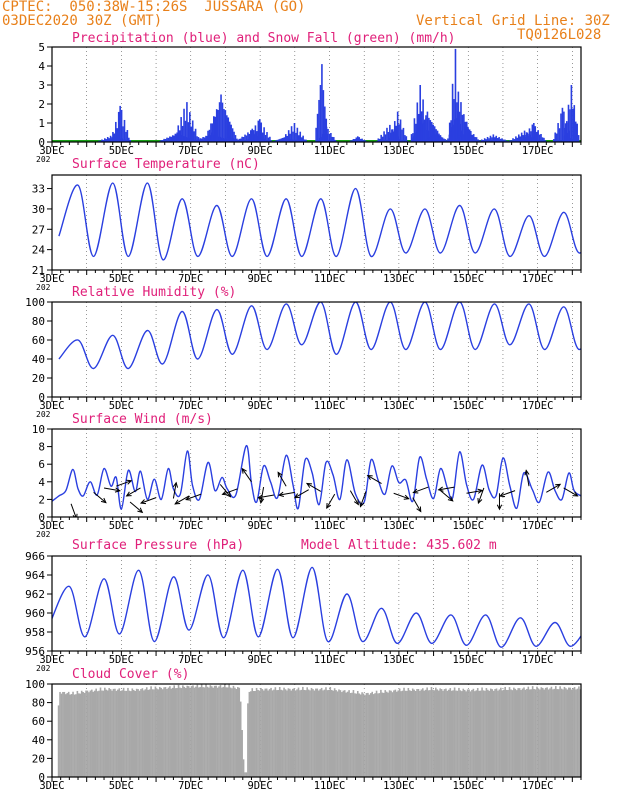 The width and height of the screenshot is (618, 800). I want to click on precip-xtick-label: 17DEC, so click(538, 151).